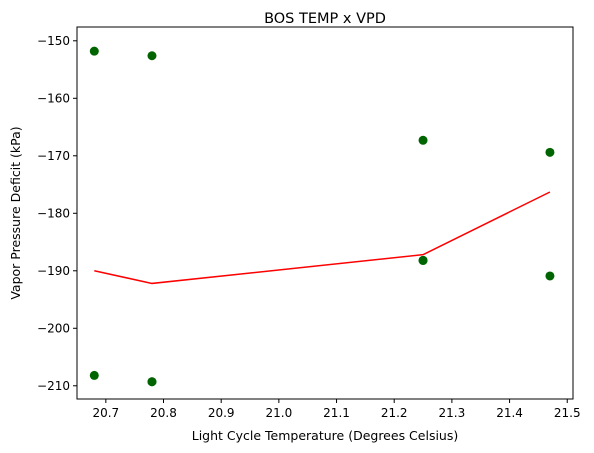 This screenshot has width=594, height=453. Describe the element at coordinates (163, 413) in the screenshot. I see `x-tick-label: 20.8` at that location.